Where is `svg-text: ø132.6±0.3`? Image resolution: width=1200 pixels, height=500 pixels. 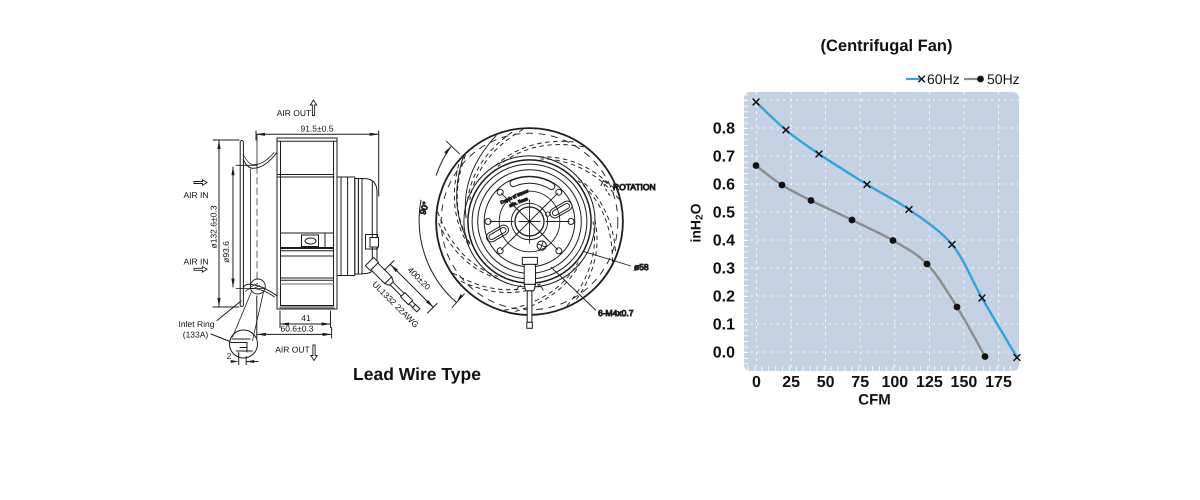 svg-text: ø132.6±0.3 is located at coordinates (214, 226).